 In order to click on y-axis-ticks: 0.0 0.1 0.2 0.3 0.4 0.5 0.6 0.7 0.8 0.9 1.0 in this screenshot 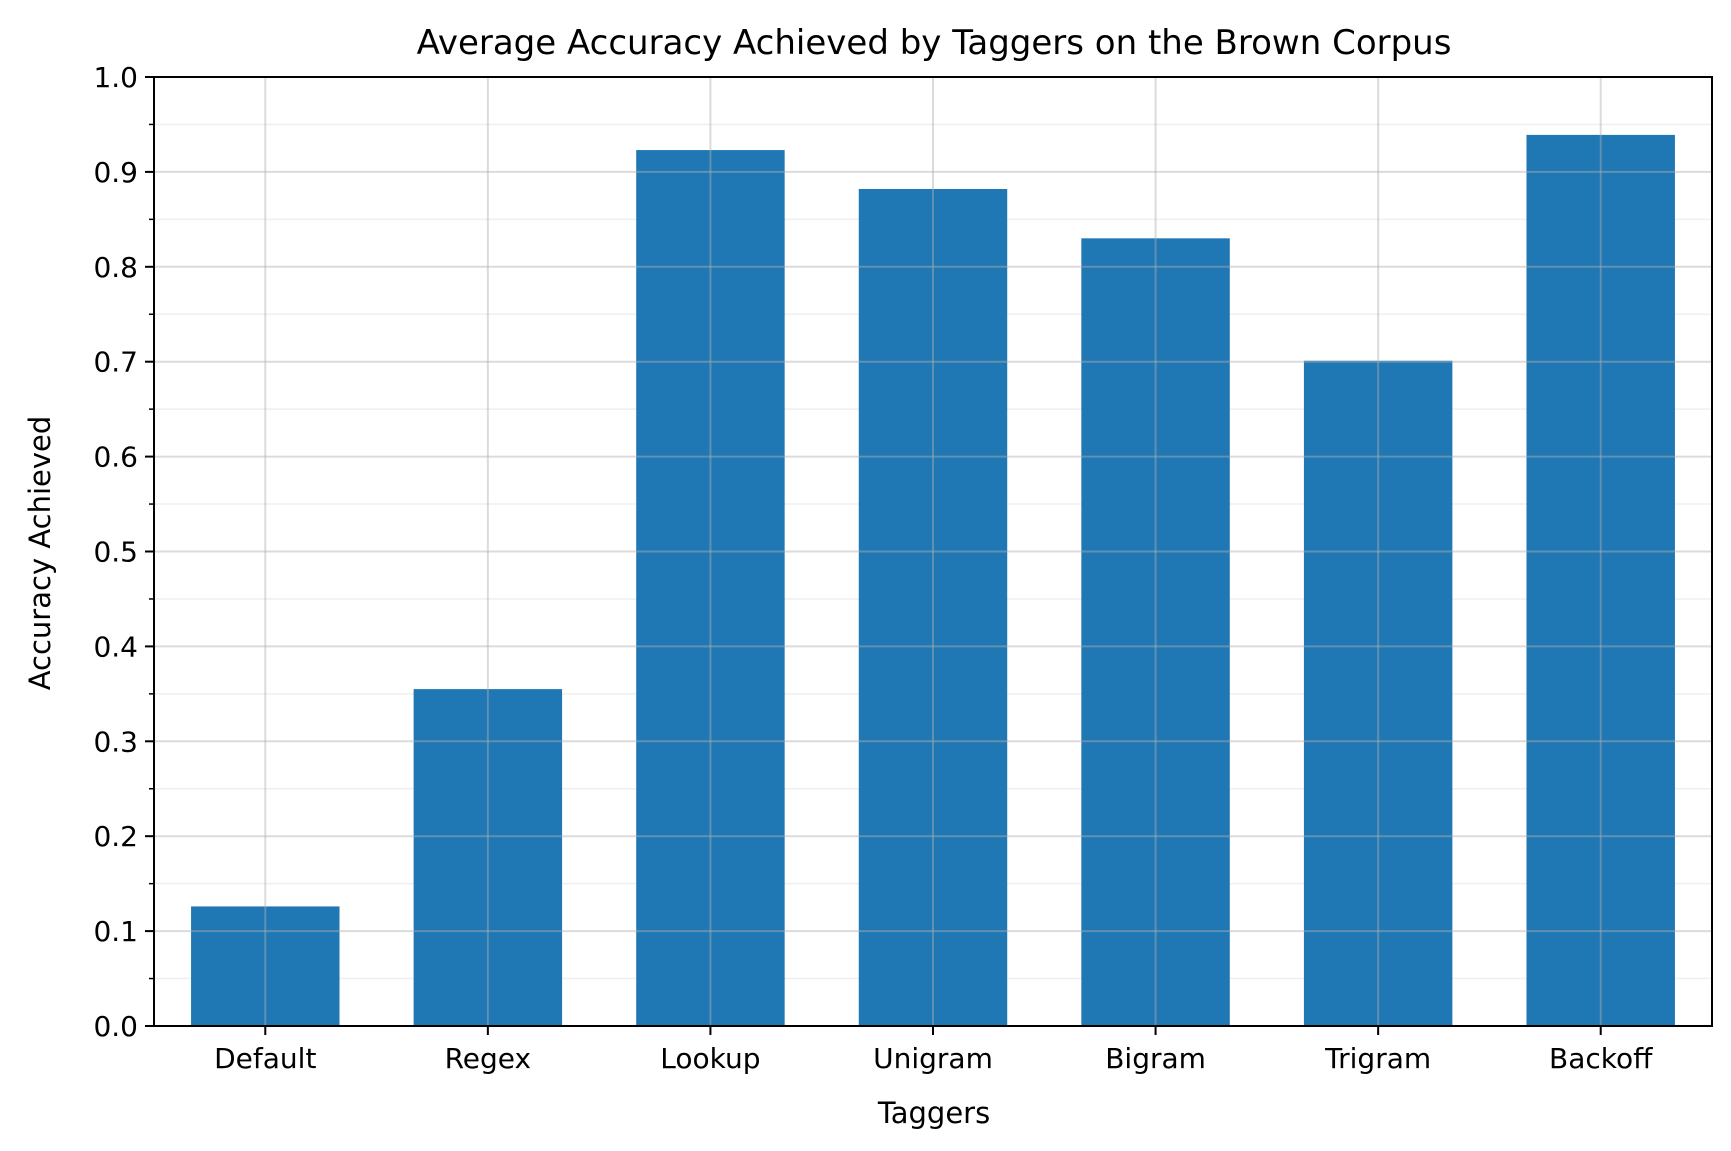, I will do `click(123, 552)`.